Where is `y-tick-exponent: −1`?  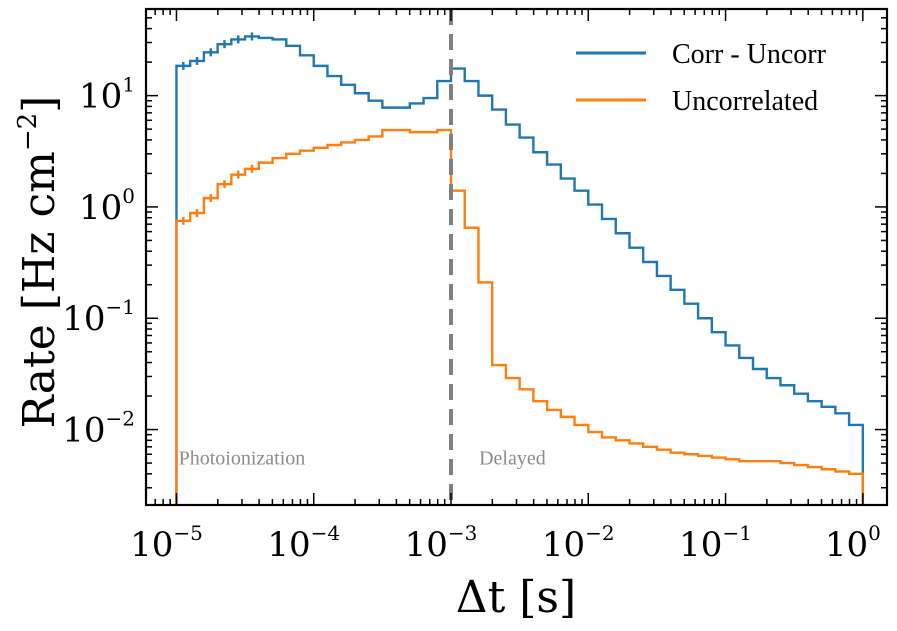
y-tick-exponent: −1 is located at coordinates (120, 307).